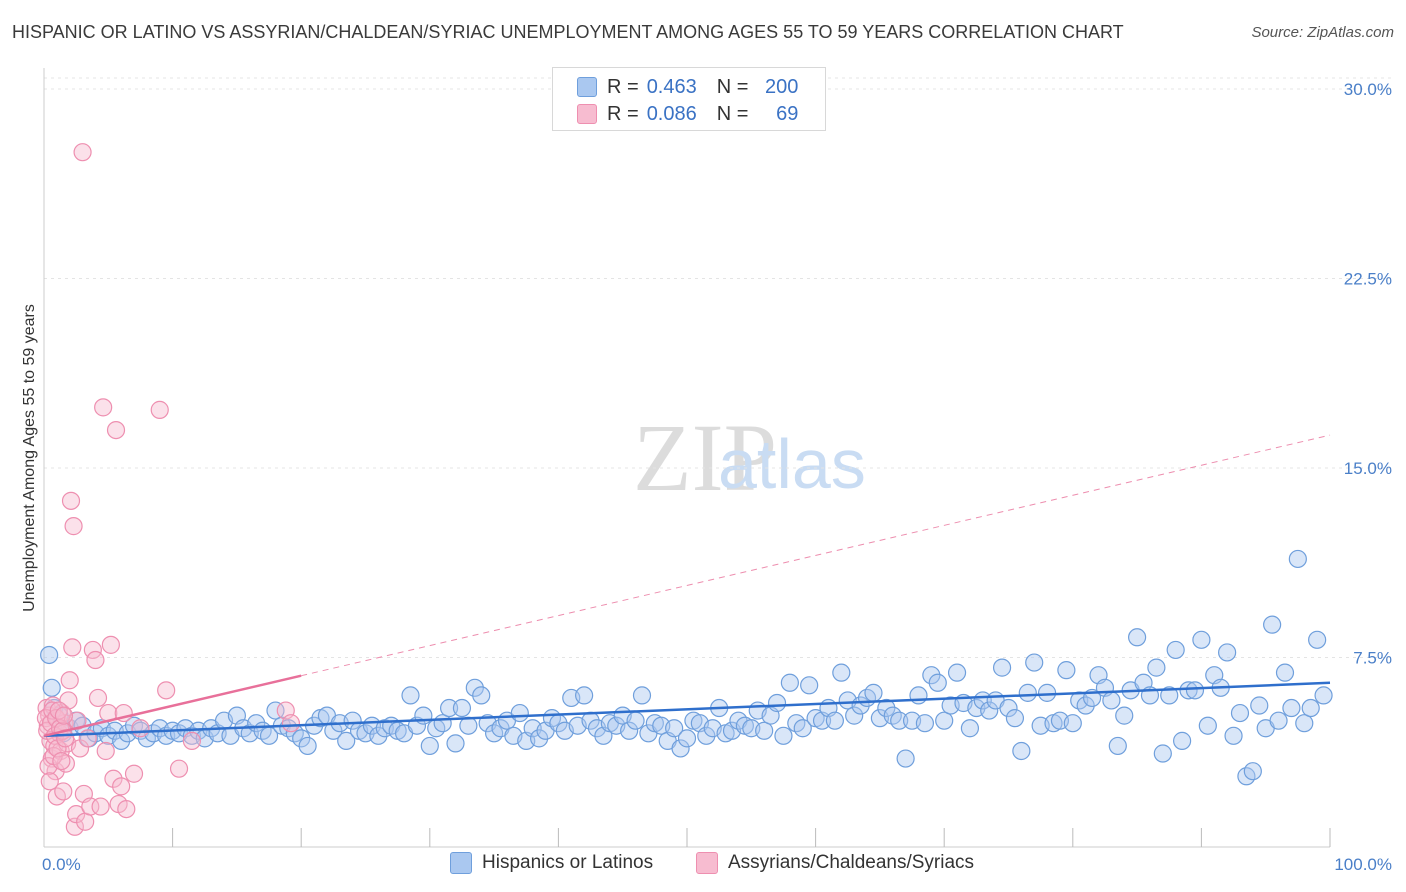  What do you see at coordinates (568, 862) in the screenshot?
I see `legend-label-hispanic: Hispanics or Latinos` at bounding box center [568, 862].